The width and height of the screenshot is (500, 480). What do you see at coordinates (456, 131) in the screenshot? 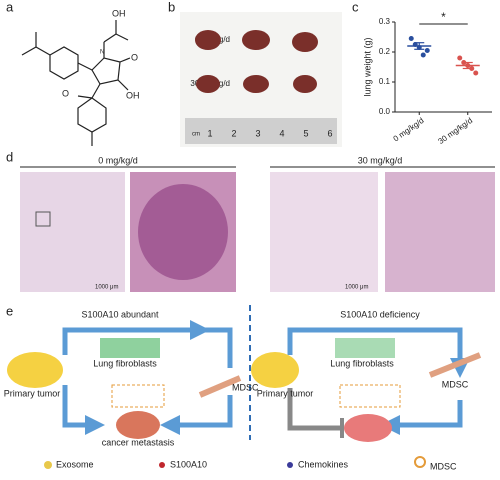
I see `x-tick-label: 30 mg/kg/d` at bounding box center [456, 131].